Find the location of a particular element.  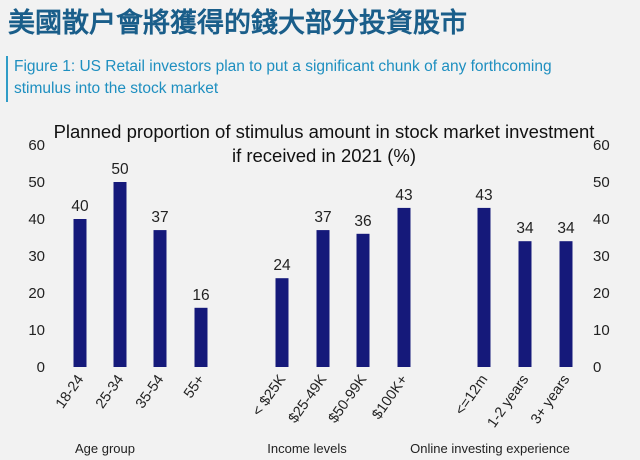

group-label-2: Online investing experience is located at coordinates (490, 448).